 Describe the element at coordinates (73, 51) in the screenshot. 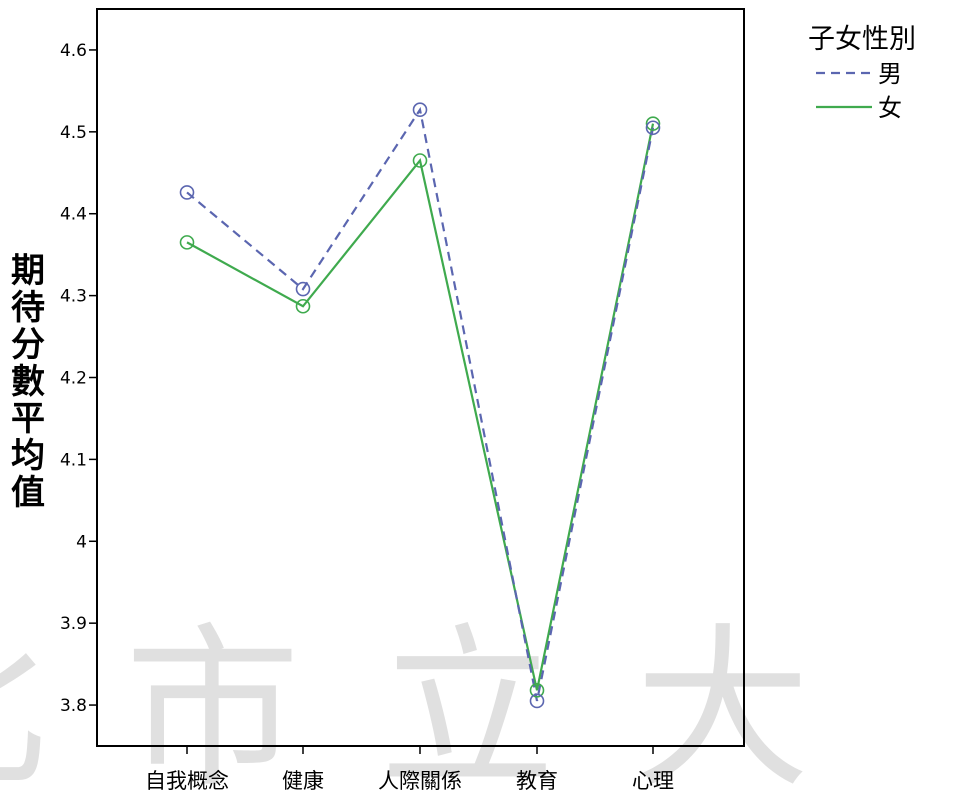

I see `y-tick-label: 4.6` at that location.